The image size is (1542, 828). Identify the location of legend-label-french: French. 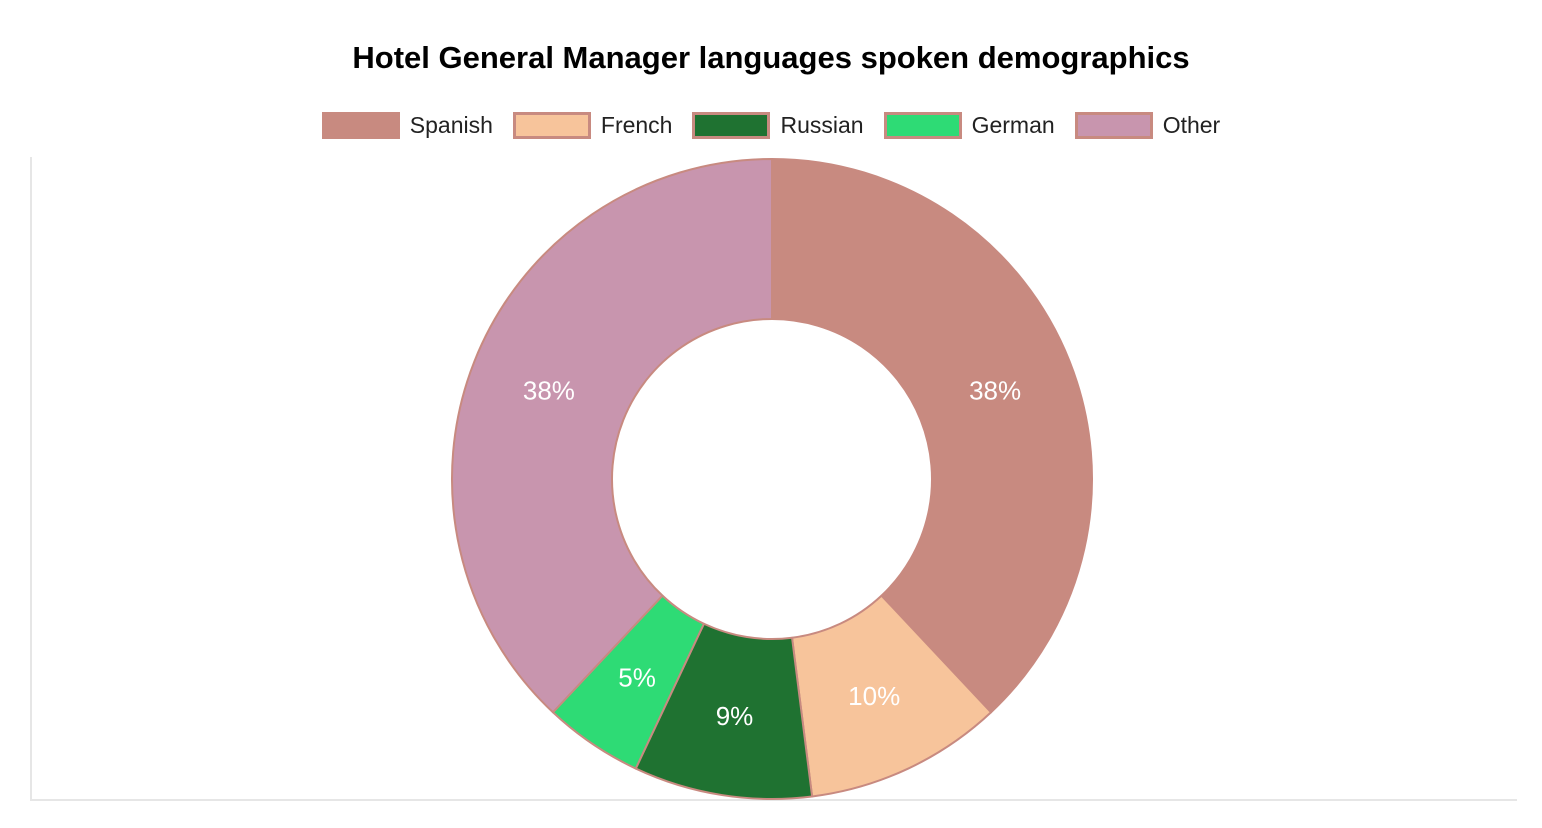
(636, 125).